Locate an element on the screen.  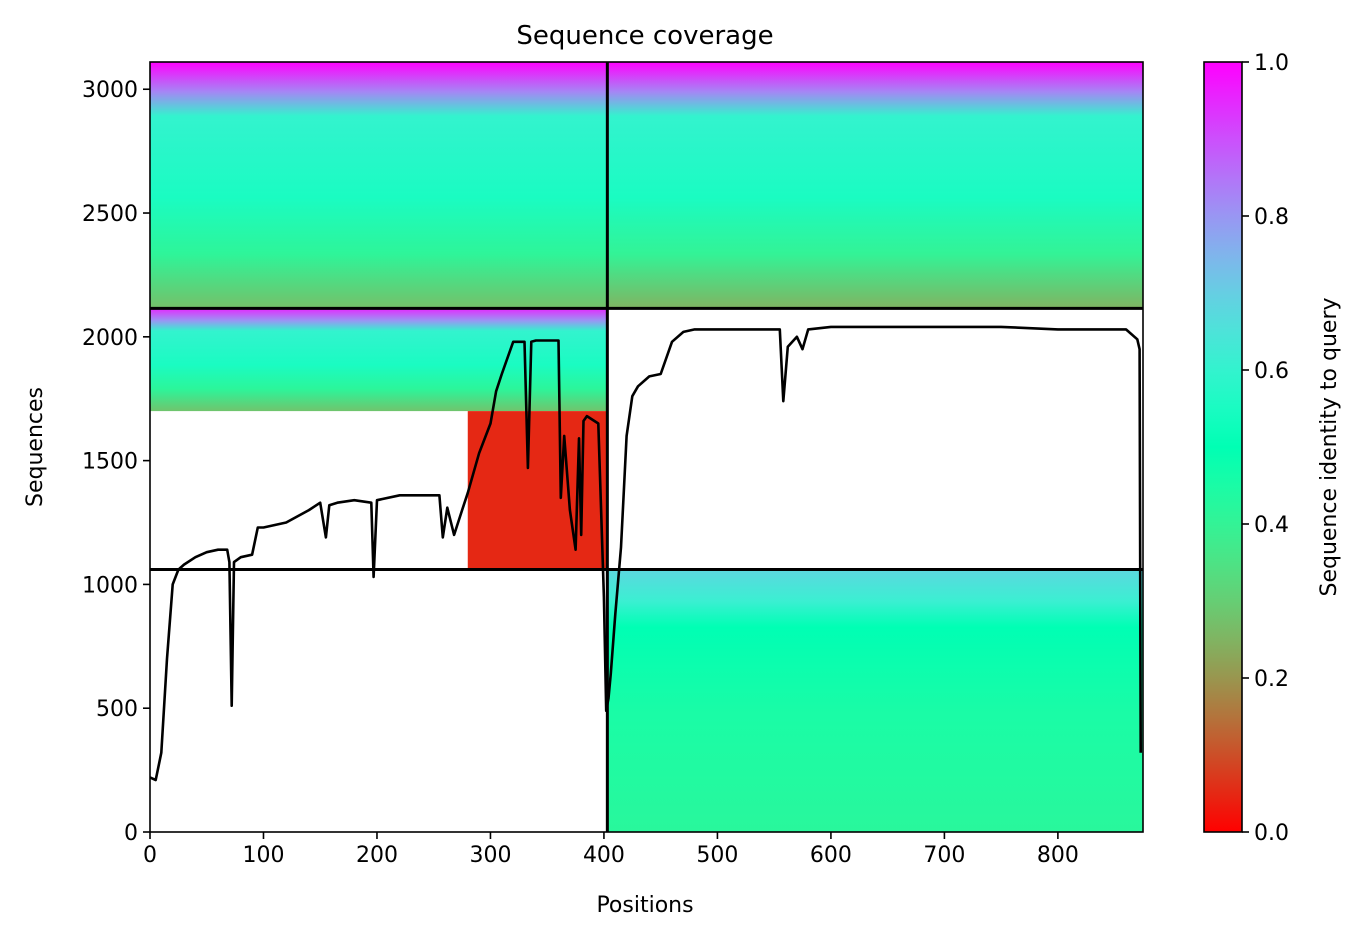
x-tick-label: 400 is located at coordinates (604, 855).